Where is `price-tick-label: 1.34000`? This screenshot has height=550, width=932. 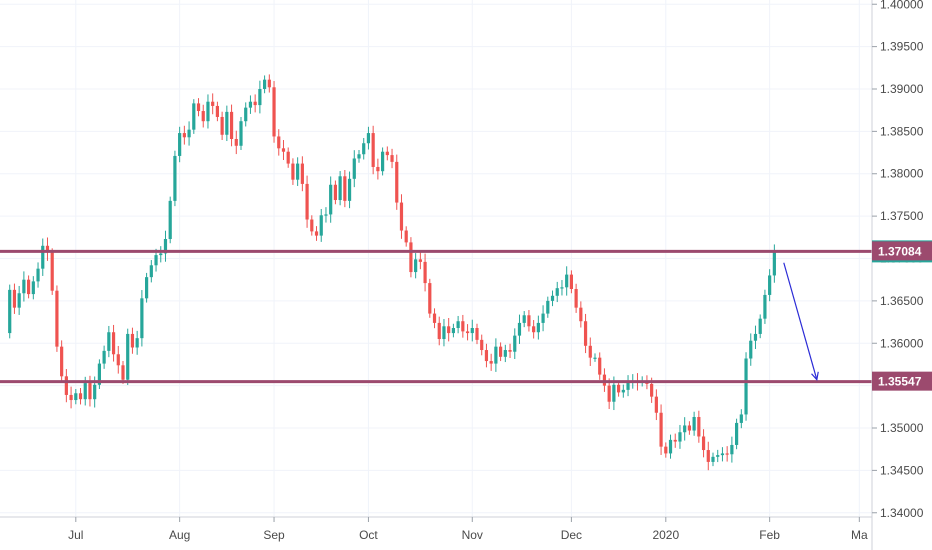 price-tick-label: 1.34000 is located at coordinates (902, 513).